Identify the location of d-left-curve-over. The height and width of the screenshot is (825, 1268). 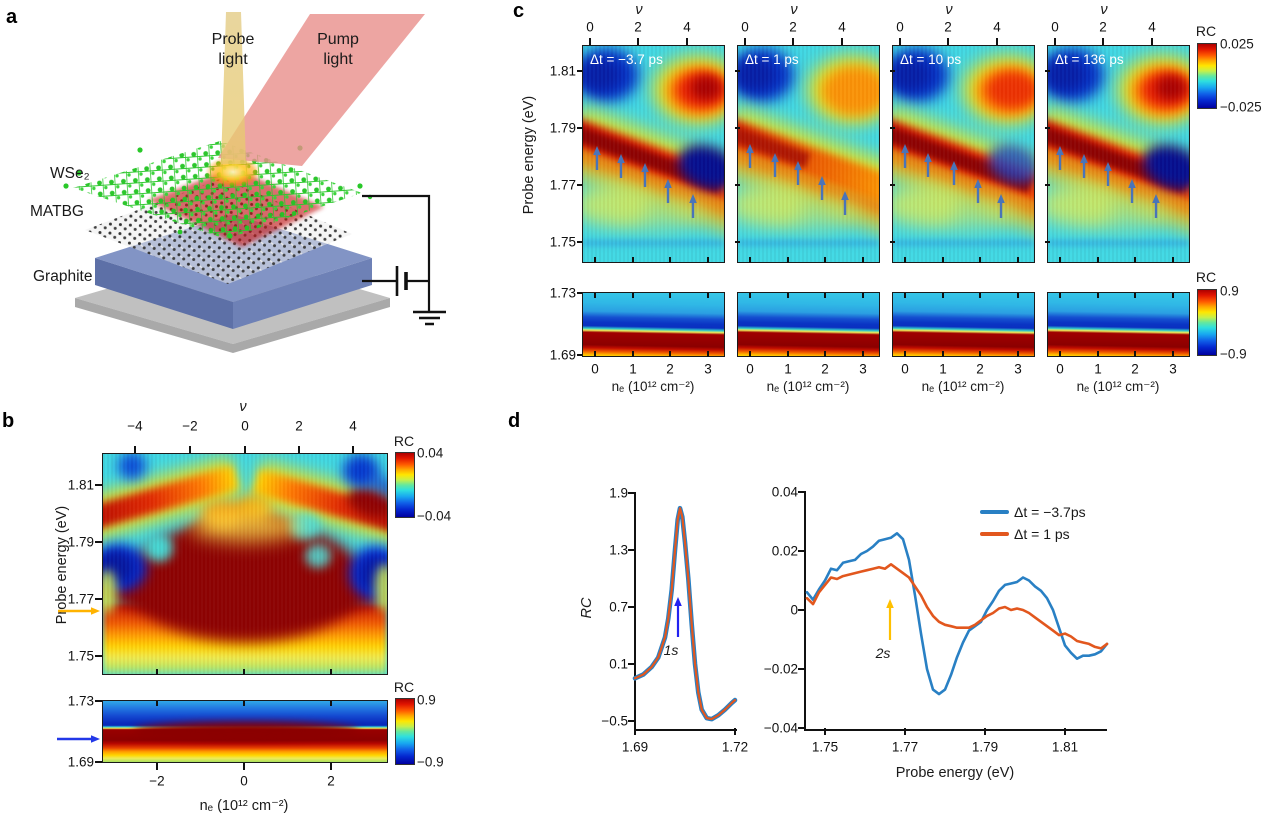
(685, 614).